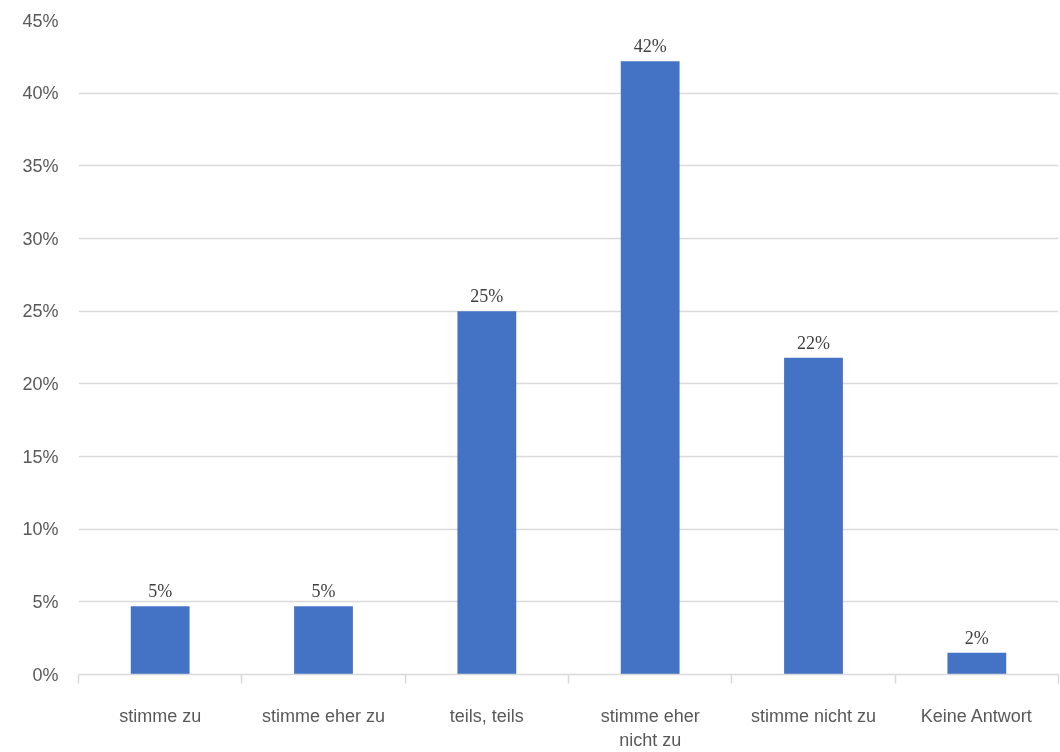 The height and width of the screenshot is (752, 1060). I want to click on y-tick-label: 10%, so click(40, 529).